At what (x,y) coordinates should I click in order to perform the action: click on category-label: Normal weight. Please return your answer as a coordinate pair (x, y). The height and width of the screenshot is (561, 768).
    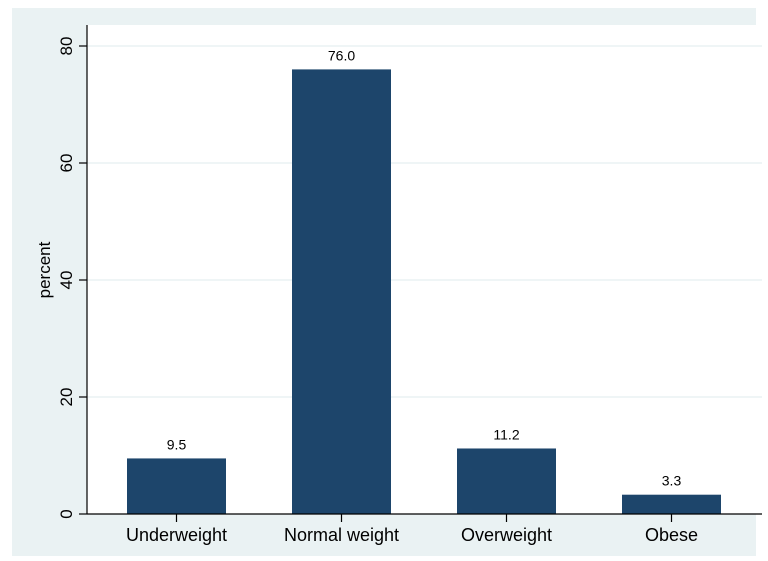
    Looking at the image, I should click on (341, 535).